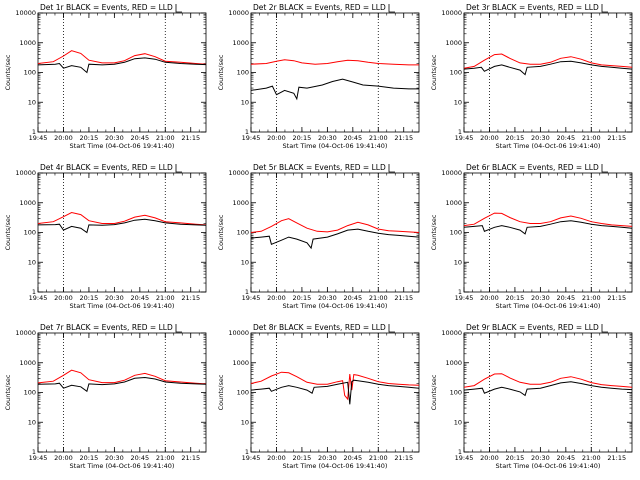 Image resolution: width=640 pixels, height=480 pixels. What do you see at coordinates (532, 167) in the screenshot?
I see `panel-title: Det 6r BLACK = Events, RED = LLD` at bounding box center [532, 167].